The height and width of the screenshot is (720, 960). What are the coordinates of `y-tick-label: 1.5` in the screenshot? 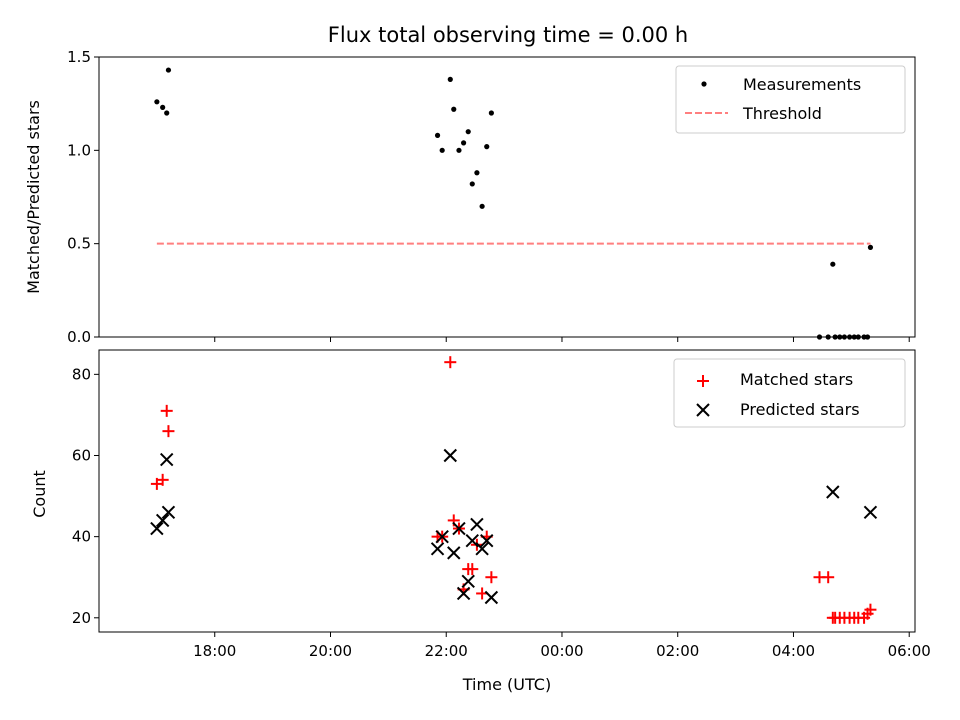 It's located at (79, 57).